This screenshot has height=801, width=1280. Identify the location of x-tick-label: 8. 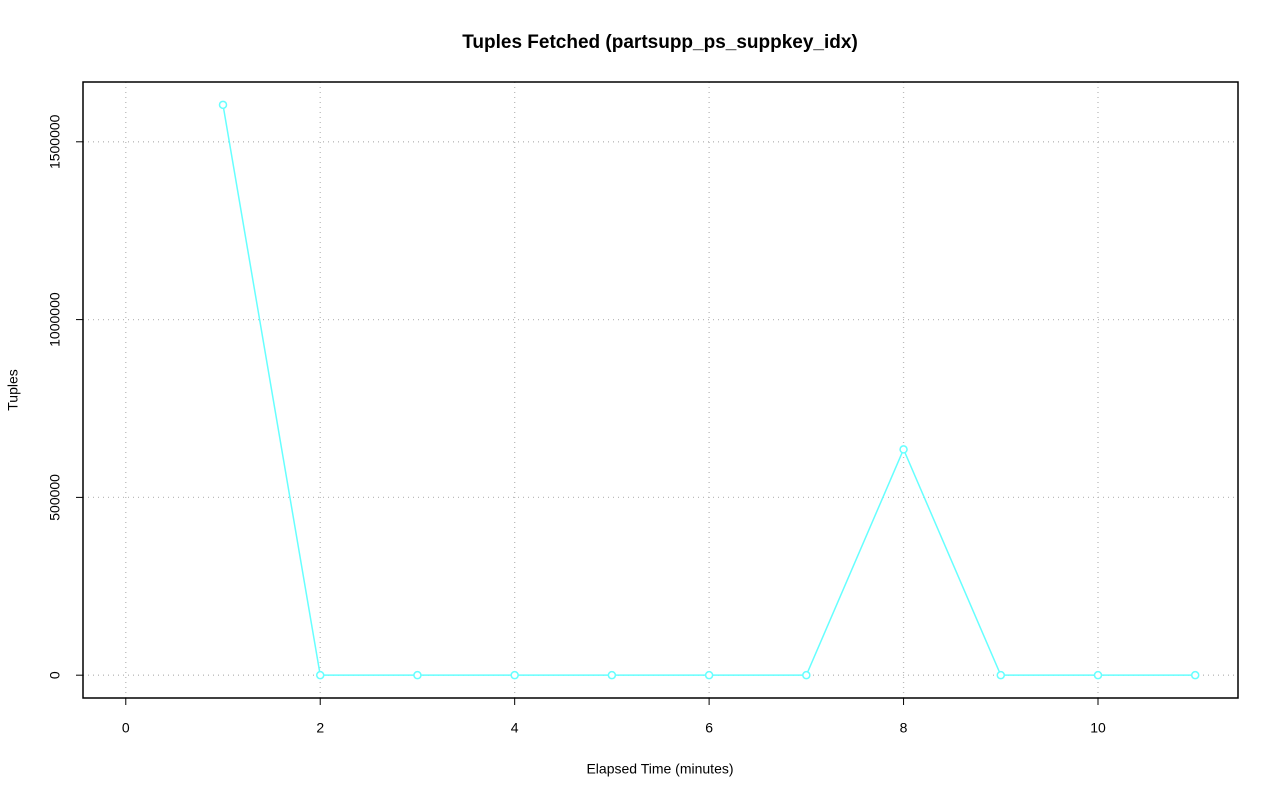
(904, 728).